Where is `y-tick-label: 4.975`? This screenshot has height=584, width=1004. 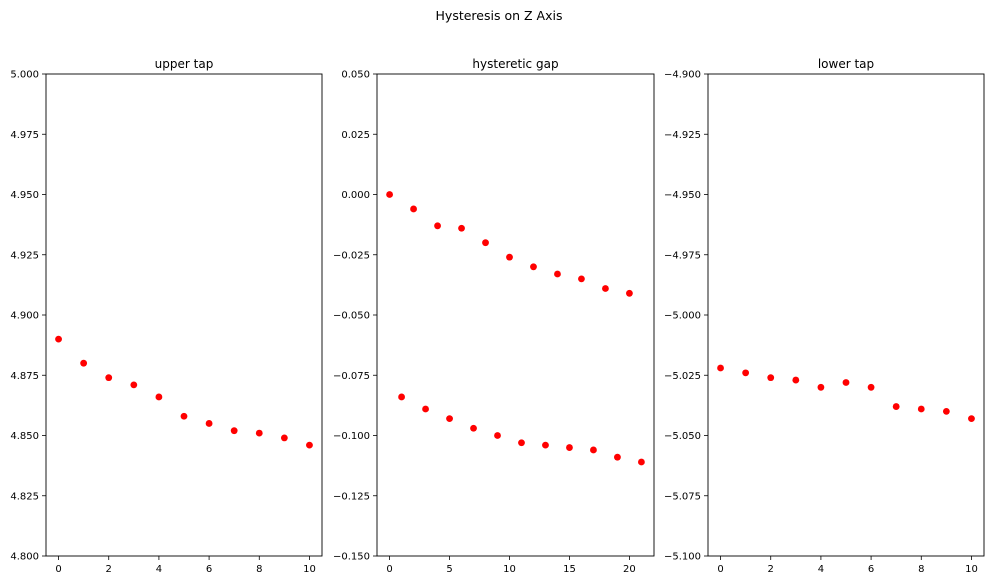 y-tick-label: 4.975 is located at coordinates (24, 135).